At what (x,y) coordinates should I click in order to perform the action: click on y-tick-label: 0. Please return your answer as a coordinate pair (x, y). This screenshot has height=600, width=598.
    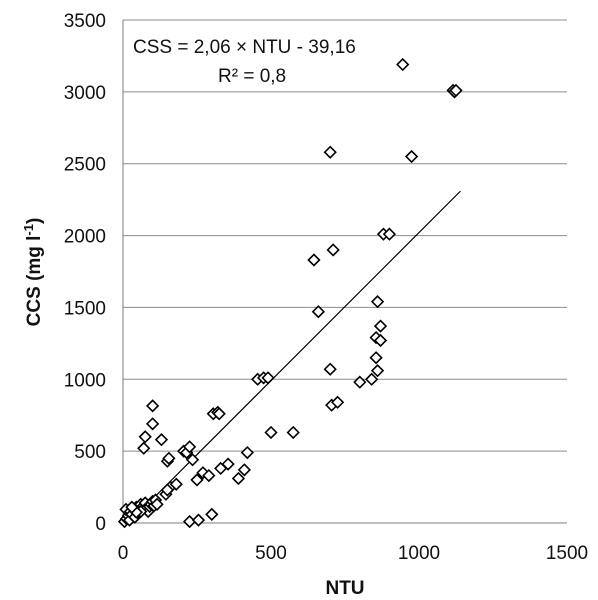
    Looking at the image, I should click on (100, 524).